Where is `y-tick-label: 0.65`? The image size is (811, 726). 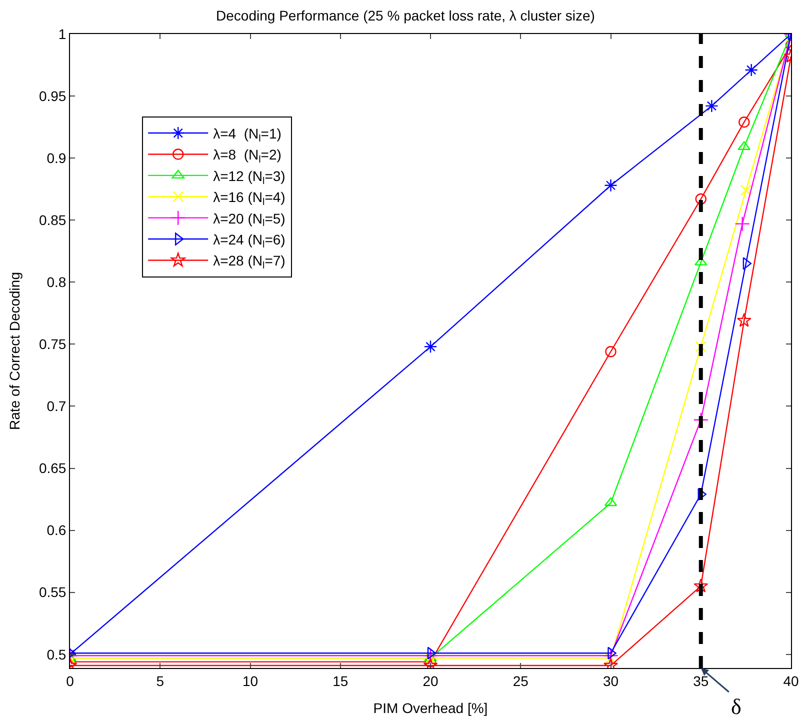
y-tick-label: 0.65 is located at coordinates (52, 468).